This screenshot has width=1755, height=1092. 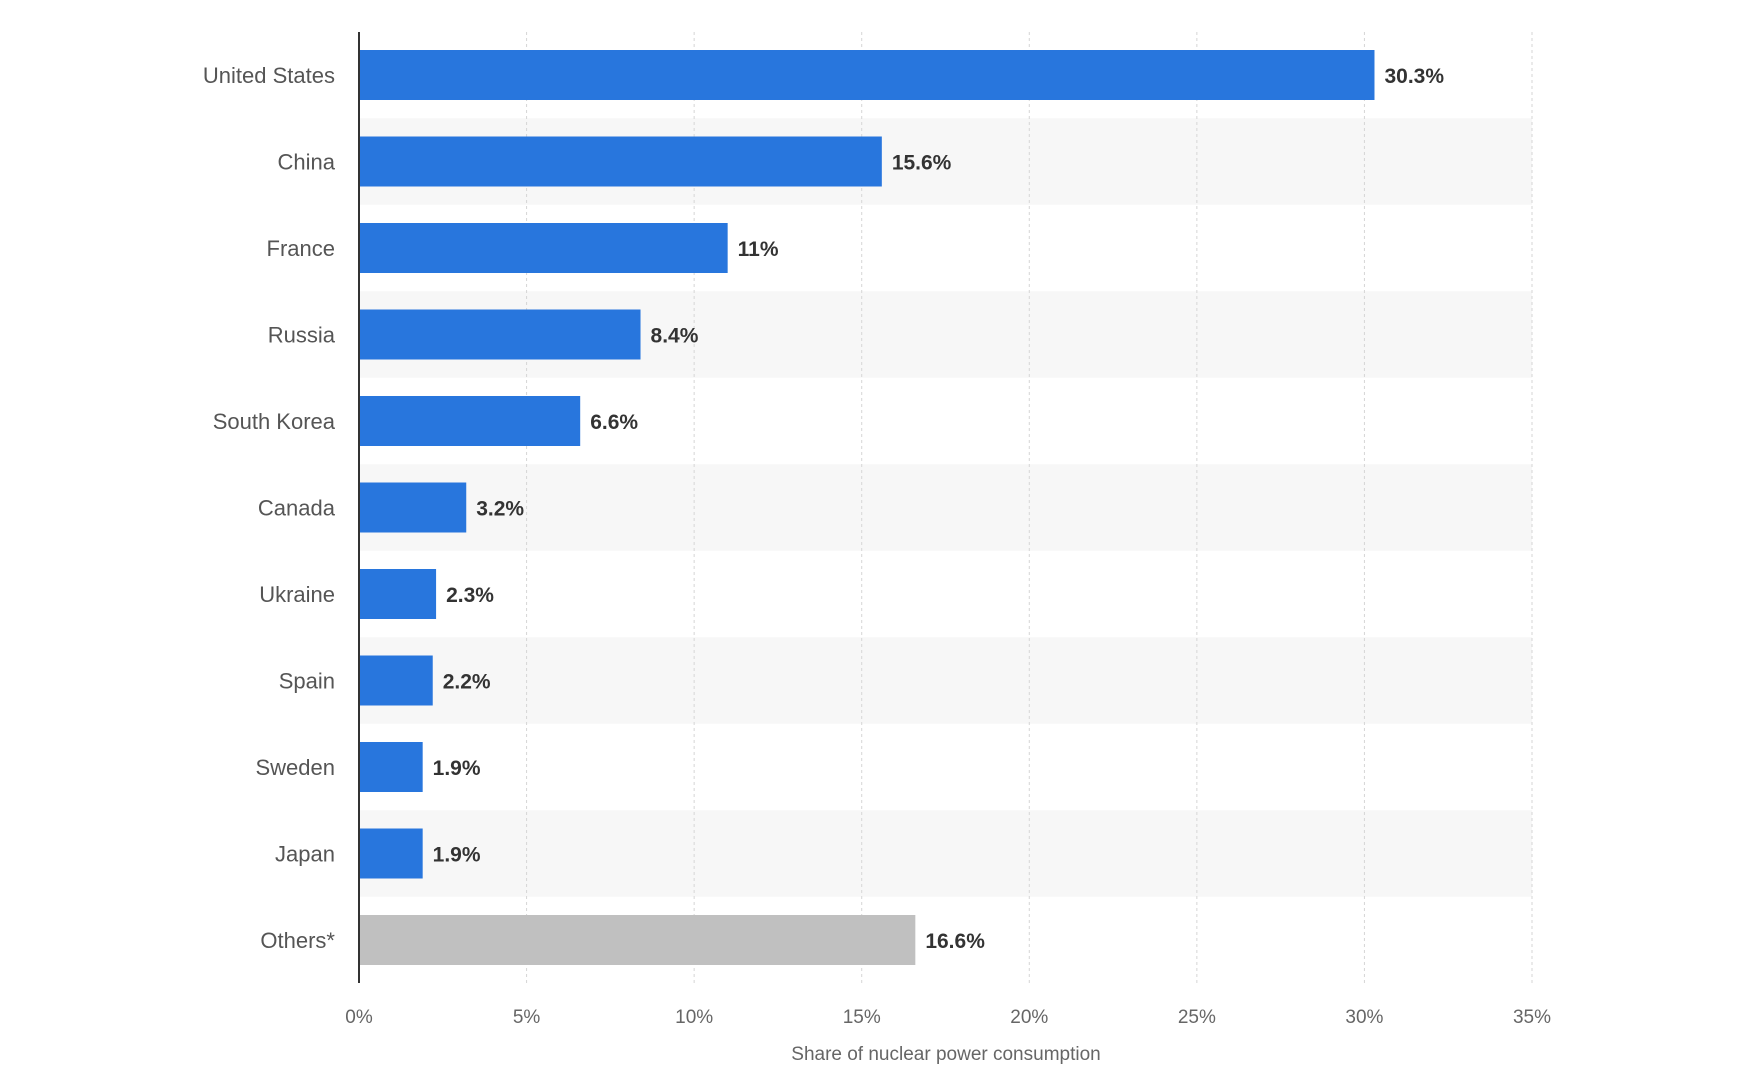 What do you see at coordinates (297, 594) in the screenshot?
I see `category-label: Ukraine` at bounding box center [297, 594].